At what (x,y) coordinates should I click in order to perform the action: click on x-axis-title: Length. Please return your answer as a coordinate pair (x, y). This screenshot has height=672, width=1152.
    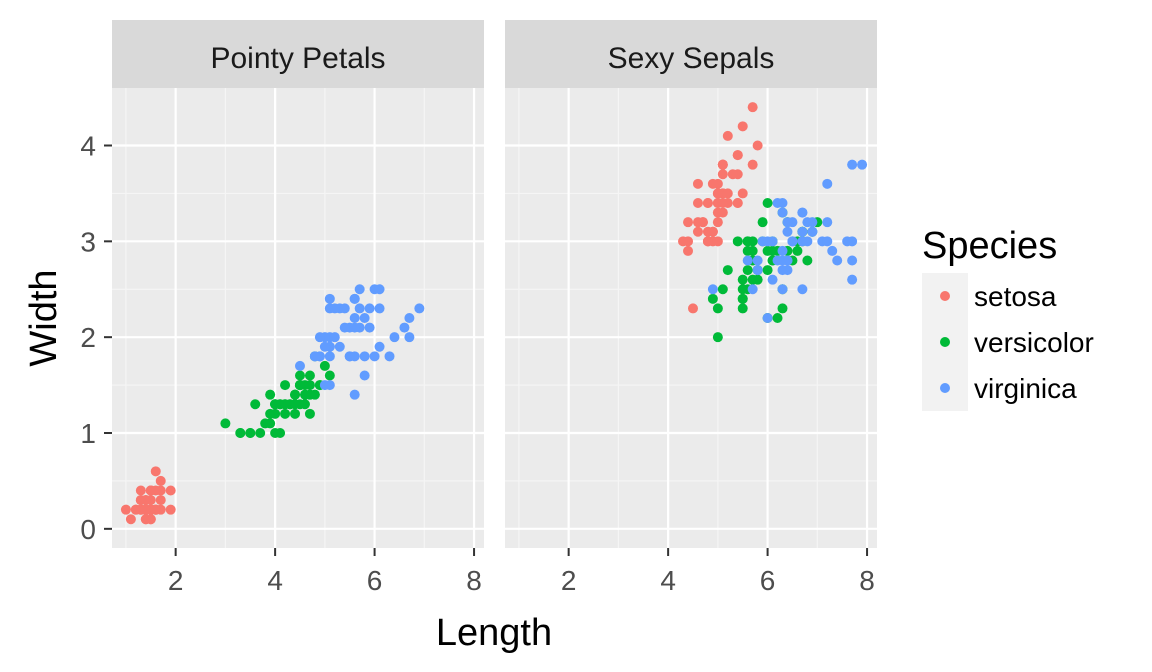
    Looking at the image, I should click on (494, 633).